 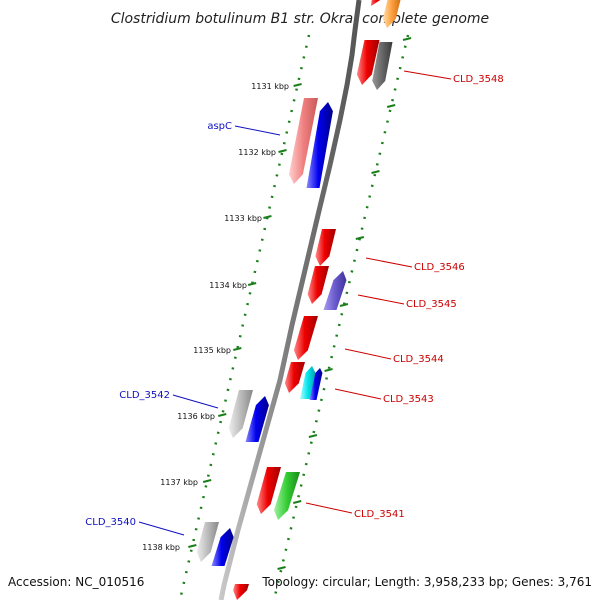 I want to click on gene-label-cld-3546: CLD_3546, so click(x=439, y=267).